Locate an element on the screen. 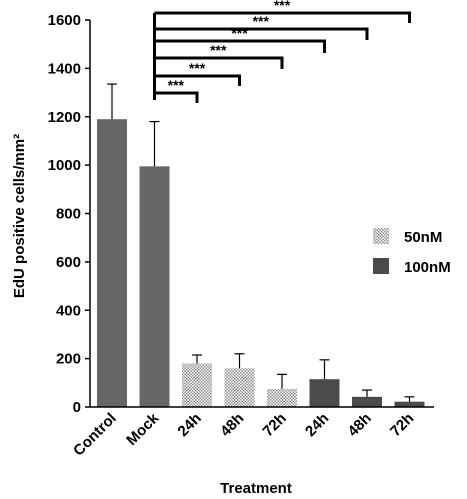  x-axis-tick-labels: Control Mock 24h 48h 72h 24h 48h 72h is located at coordinates (243, 434).